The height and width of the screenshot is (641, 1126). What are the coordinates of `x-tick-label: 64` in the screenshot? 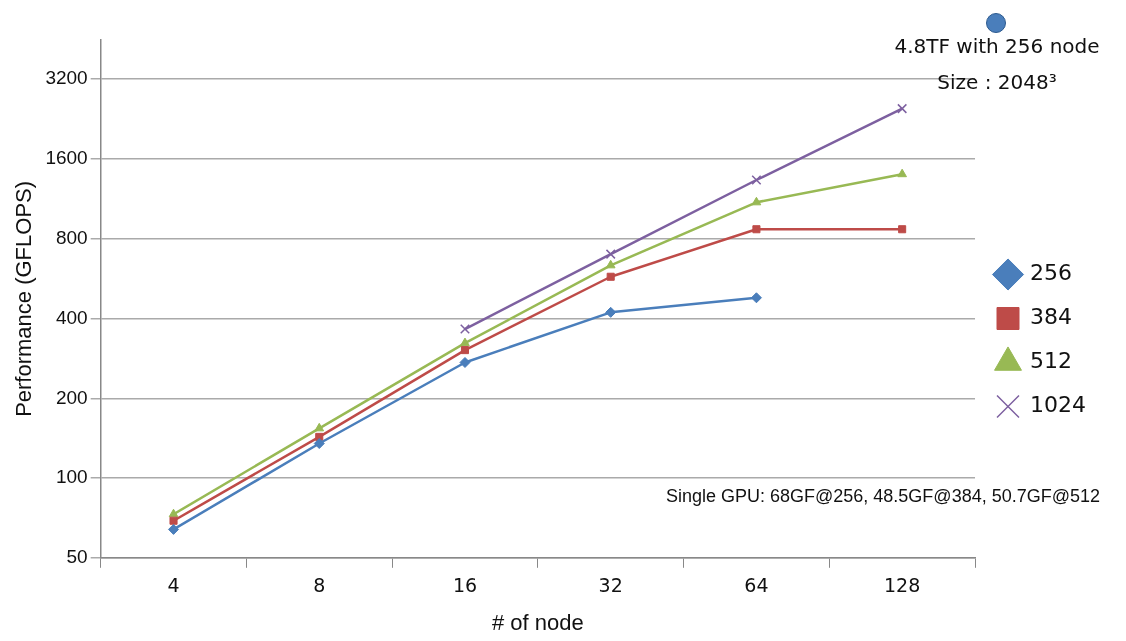 It's located at (756, 585).